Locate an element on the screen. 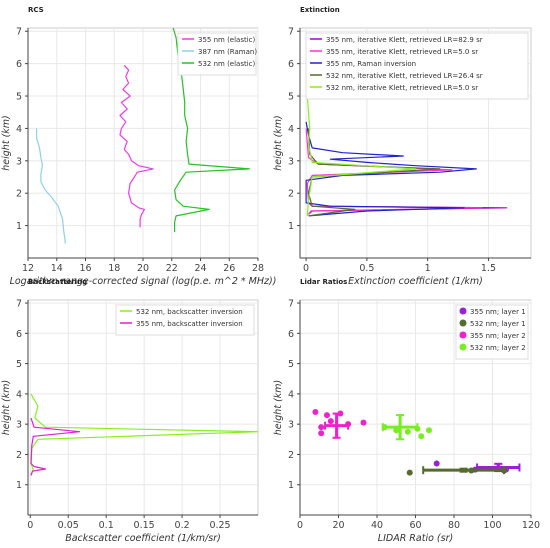  x-tick-label: 0.2 is located at coordinates (182, 525).